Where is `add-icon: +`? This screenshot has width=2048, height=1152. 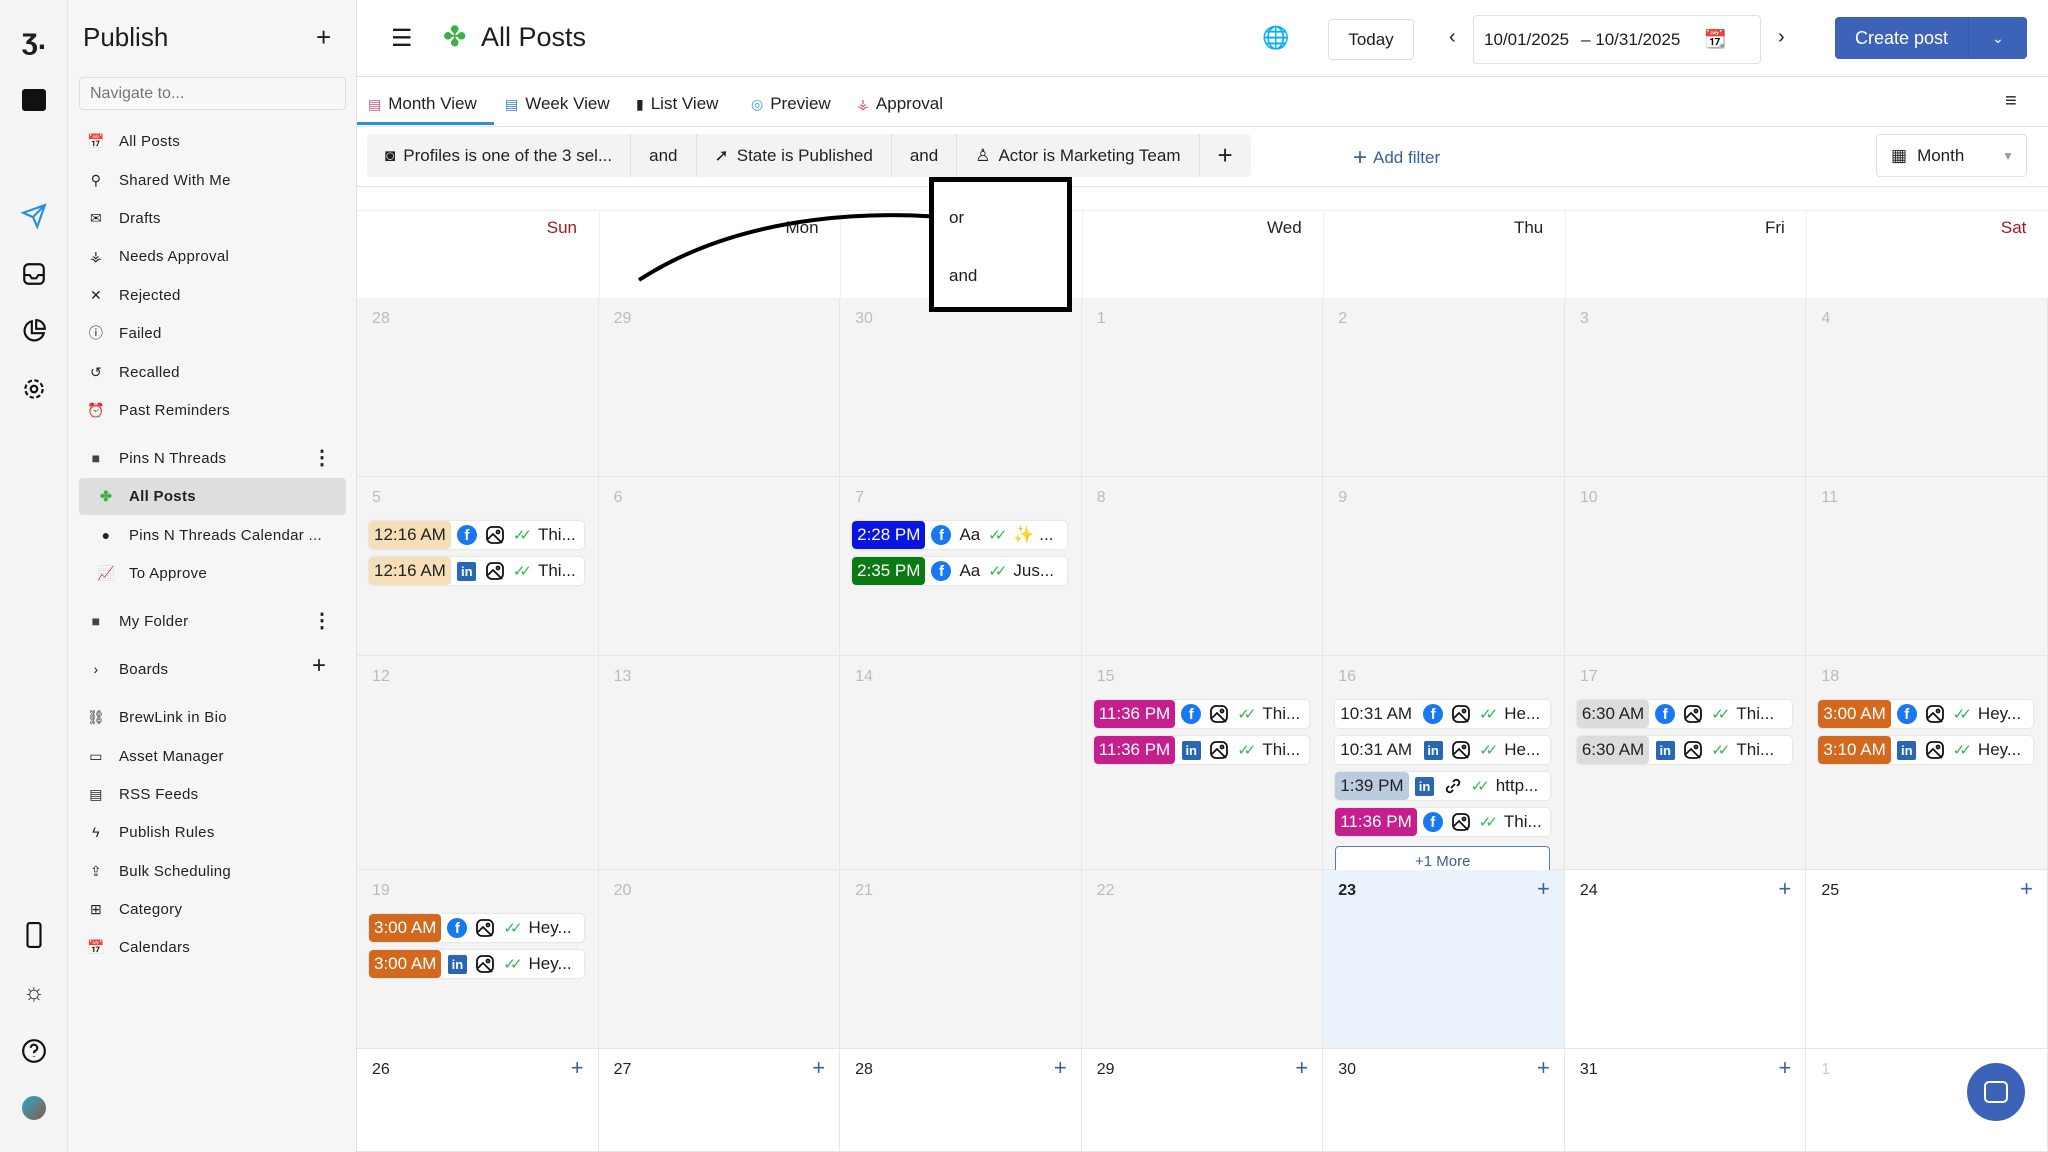 add-icon: + is located at coordinates (324, 37).